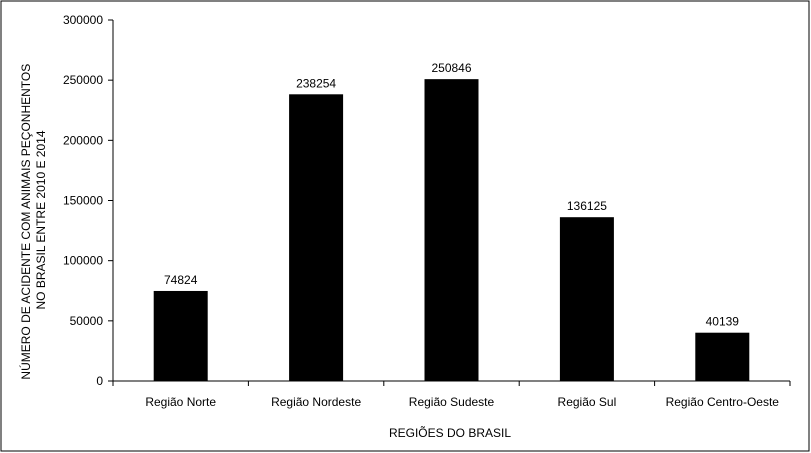 The height and width of the screenshot is (453, 811). What do you see at coordinates (41, 219) in the screenshot?
I see `y-axis-title-line-2: NO BRASIL ENTRE 2010 E 2014` at bounding box center [41, 219].